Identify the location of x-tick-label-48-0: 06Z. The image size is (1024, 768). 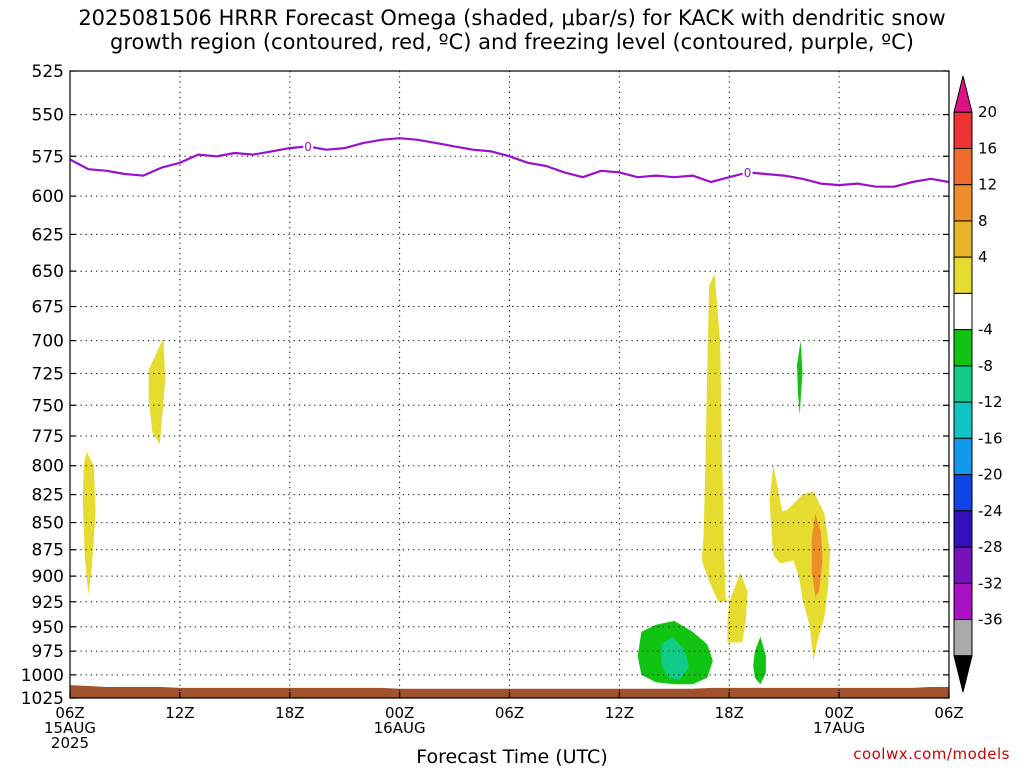
(948, 713).